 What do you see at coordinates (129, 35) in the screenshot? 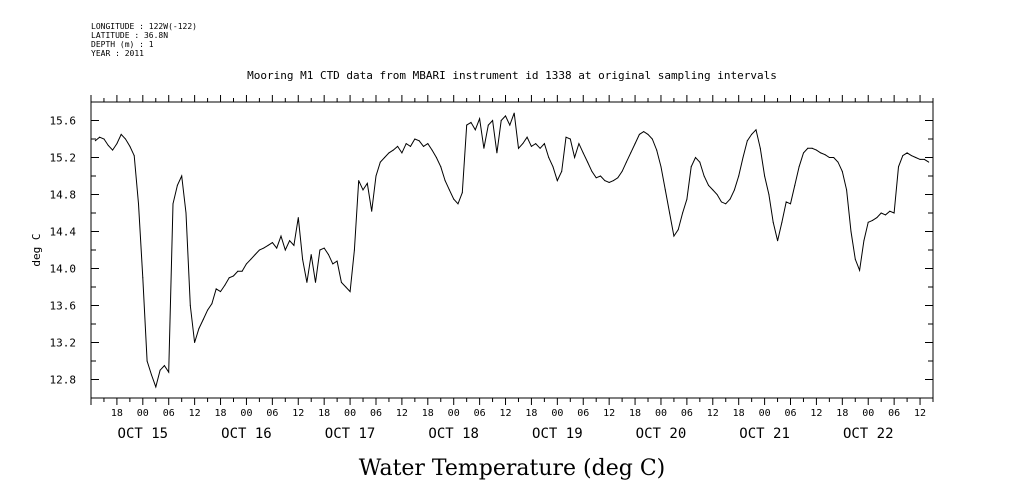
I see `metadata-line: LATITUDE : 36.8N` at bounding box center [129, 35].